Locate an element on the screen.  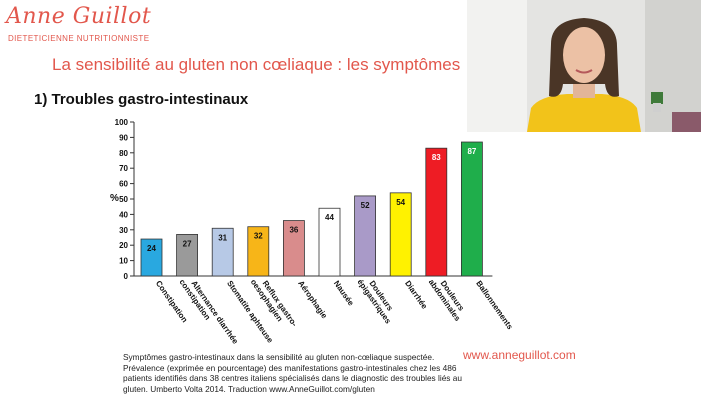
y-tick-label: 30 is located at coordinates (123, 230).